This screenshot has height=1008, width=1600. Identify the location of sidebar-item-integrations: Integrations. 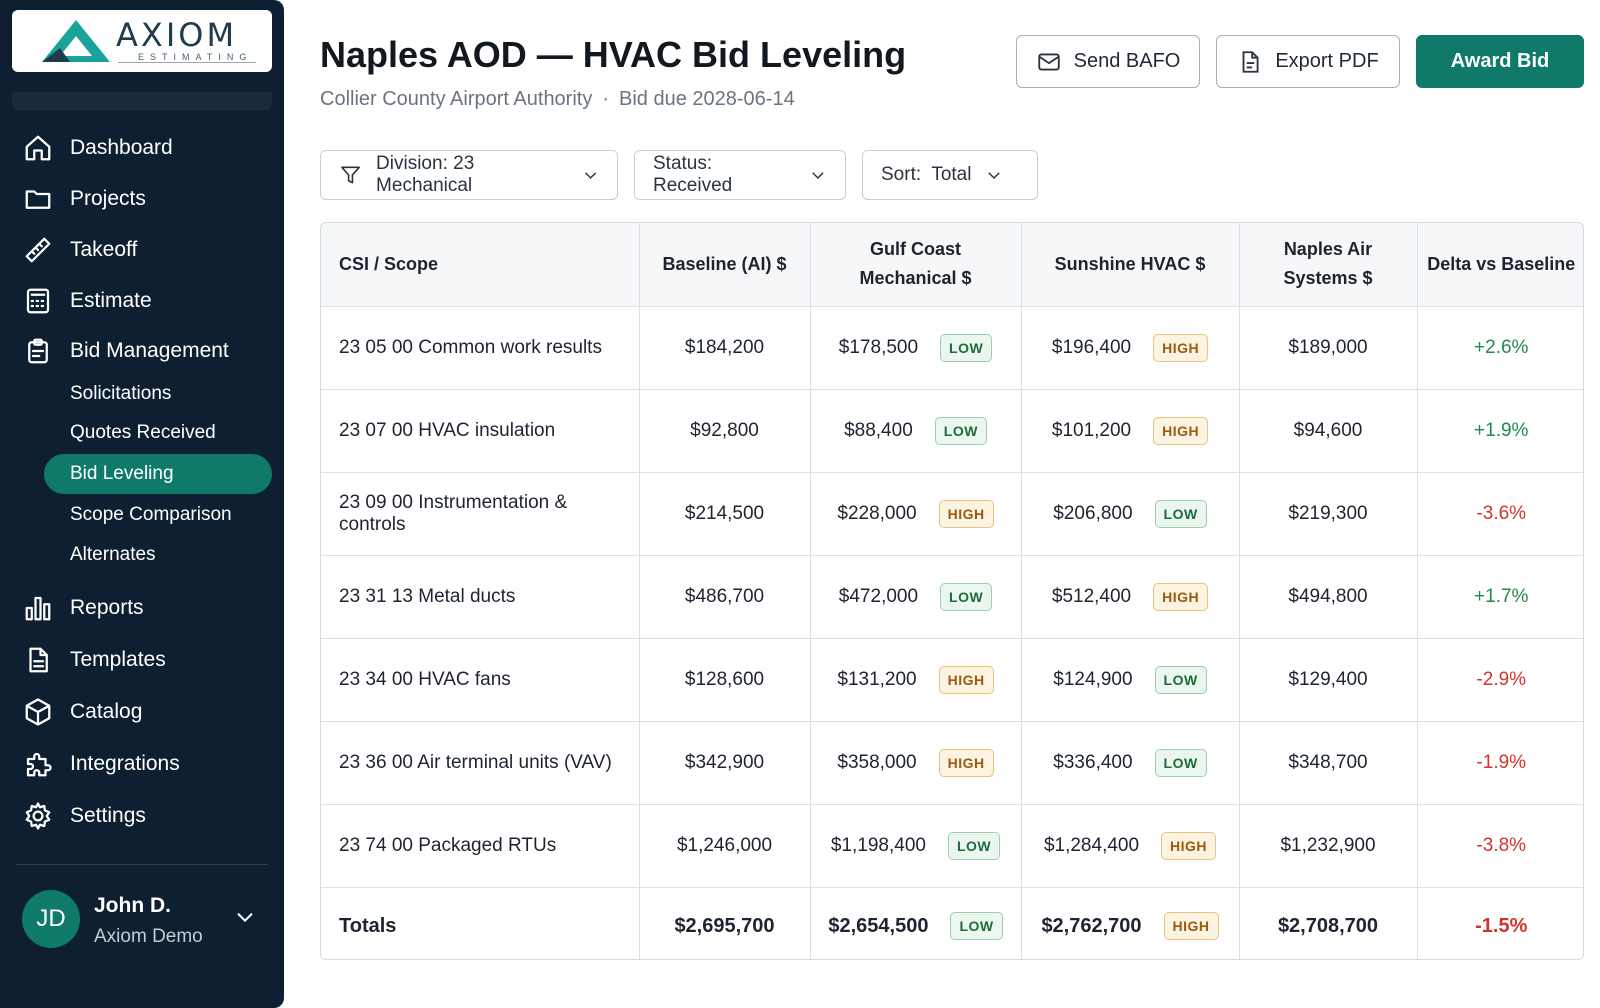
(147, 764).